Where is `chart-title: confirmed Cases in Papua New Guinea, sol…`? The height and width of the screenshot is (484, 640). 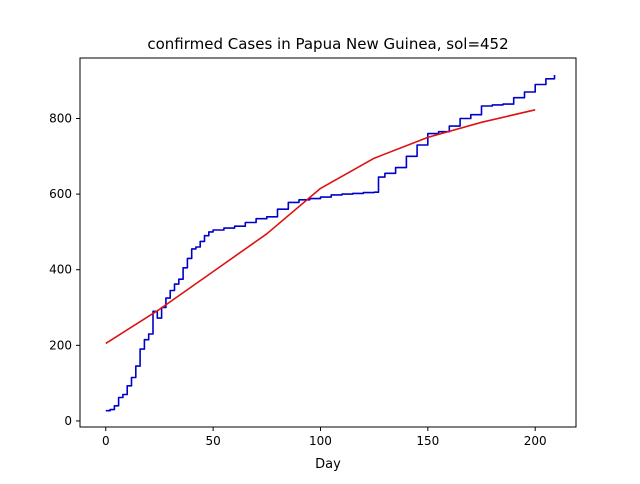
chart-title: confirmed Cases in Papua New Guinea, sol… is located at coordinates (327, 44).